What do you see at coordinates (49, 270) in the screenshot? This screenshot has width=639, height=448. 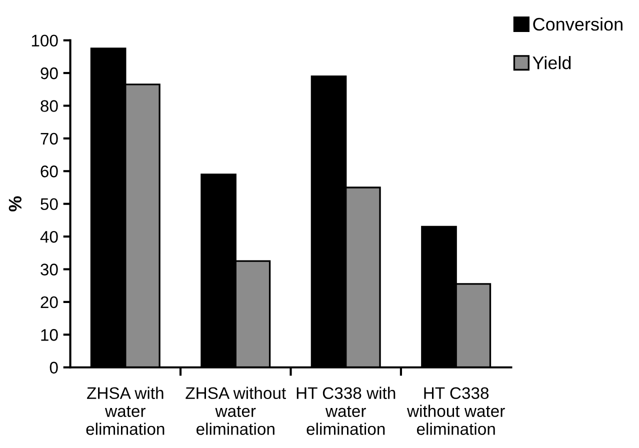 I see `y-tick-label: 30` at bounding box center [49, 270].